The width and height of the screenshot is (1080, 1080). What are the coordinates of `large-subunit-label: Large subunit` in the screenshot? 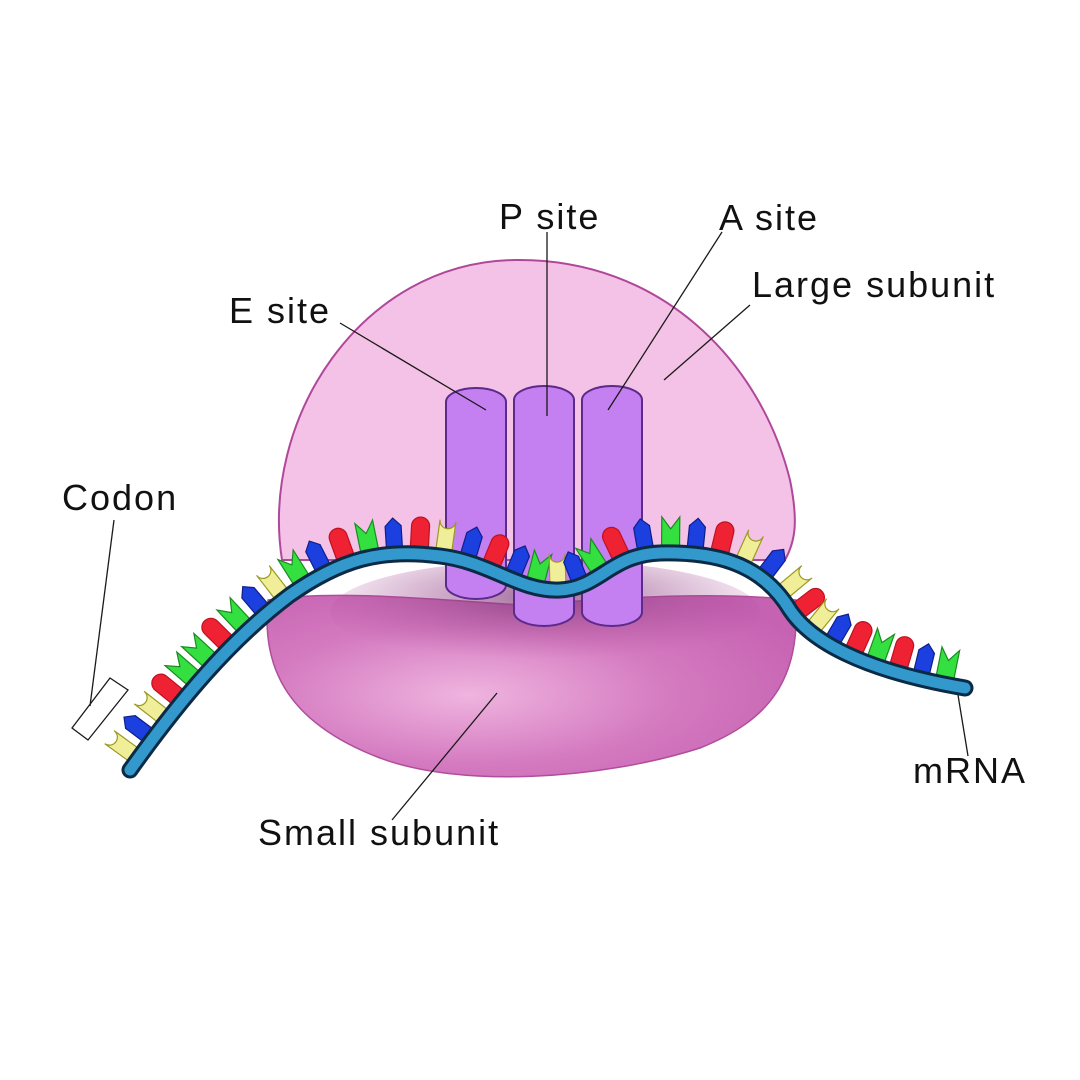 It's located at (874, 284).